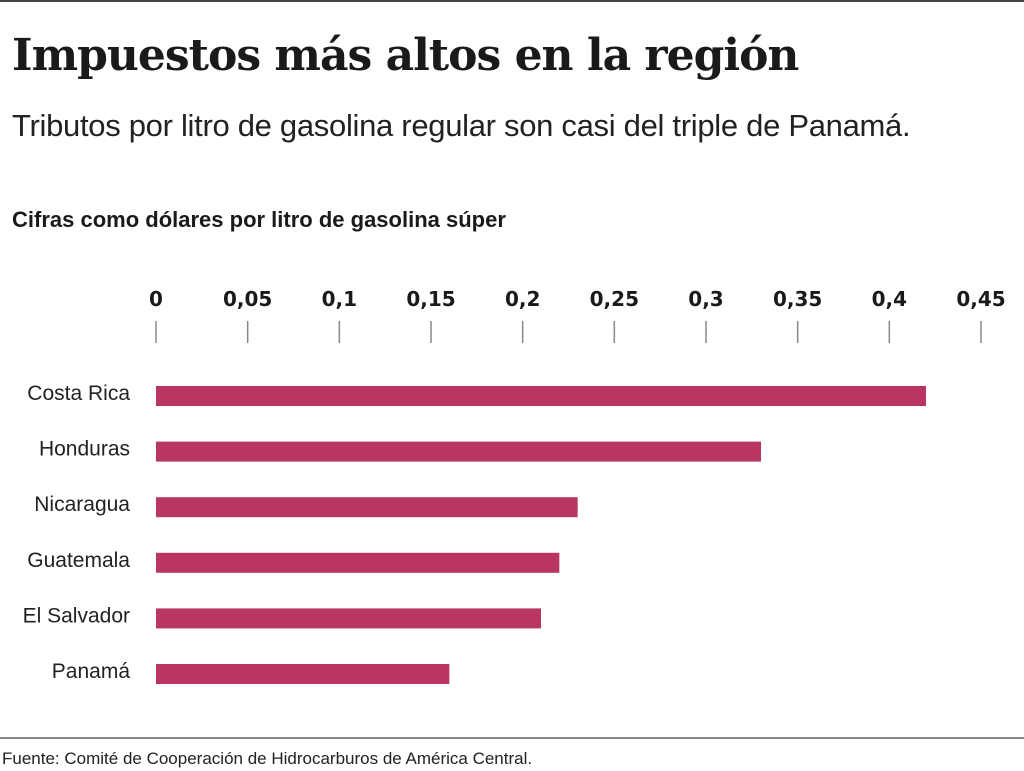 Image resolution: width=1024 pixels, height=771 pixels. What do you see at coordinates (797, 299) in the screenshot?
I see `x-tick-label: 0,35` at bounding box center [797, 299].